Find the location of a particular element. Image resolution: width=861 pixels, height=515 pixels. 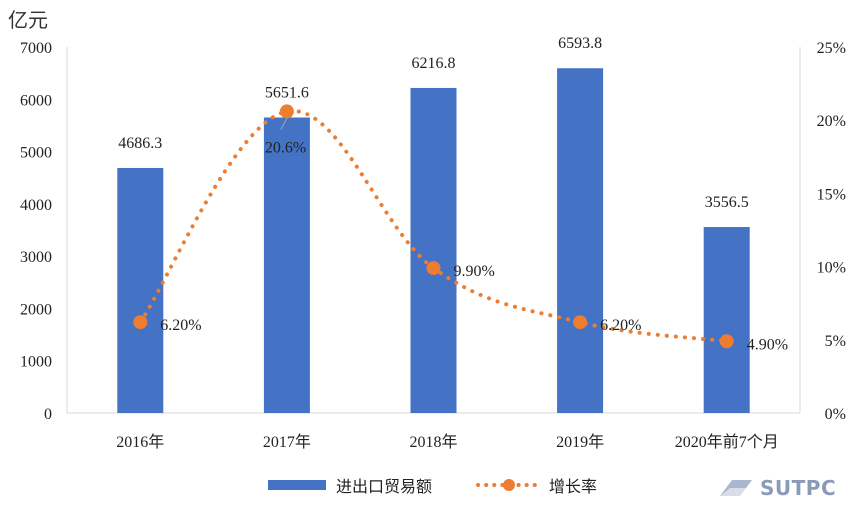

y-right-tick-label: 5% is located at coordinates (835, 341).